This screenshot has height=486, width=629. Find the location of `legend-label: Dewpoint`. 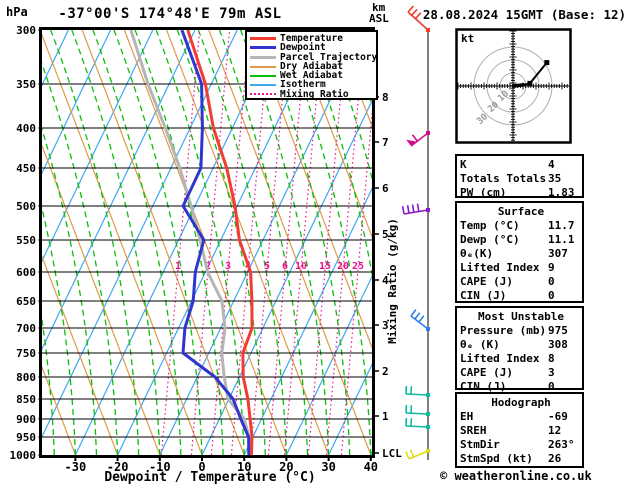

legend-label: Dewpoint is located at coordinates (303, 48).